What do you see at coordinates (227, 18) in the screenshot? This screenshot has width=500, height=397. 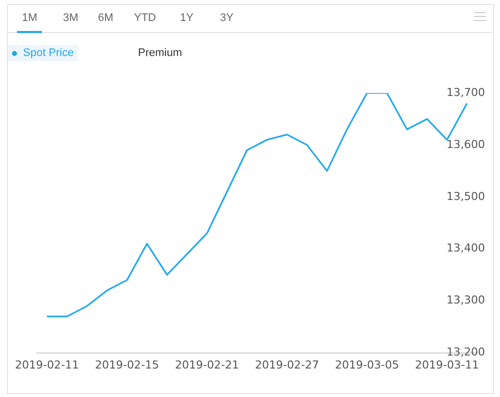 I see `text: 3Y` at bounding box center [227, 18].